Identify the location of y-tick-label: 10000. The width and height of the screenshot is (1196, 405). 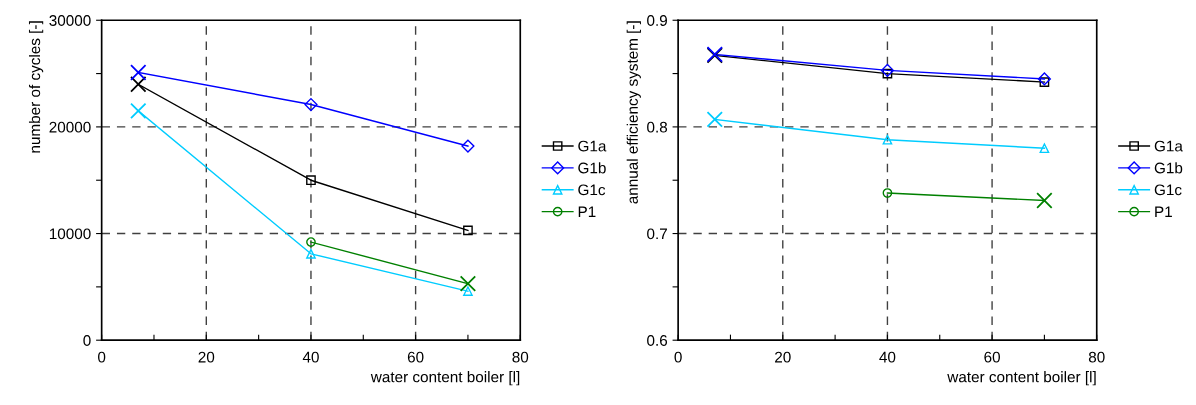
(70, 234).